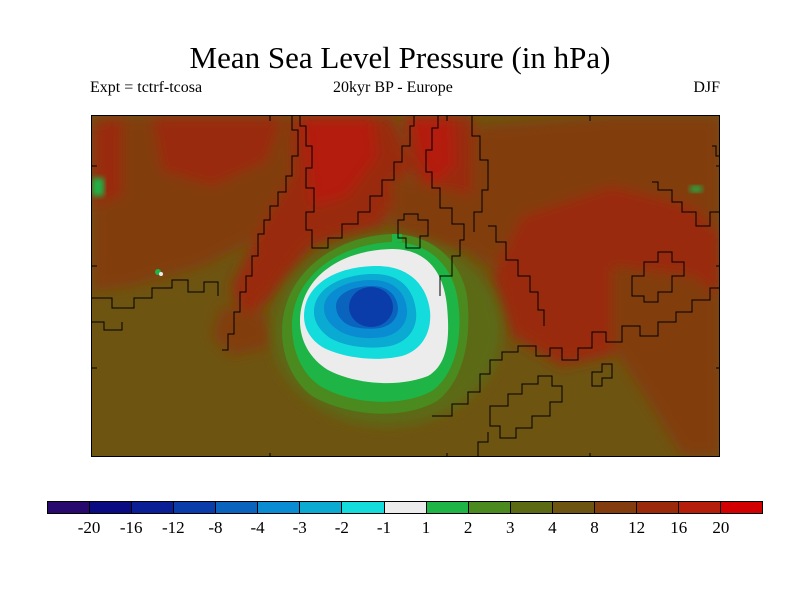 Image resolution: width=800 pixels, height=600 pixels. I want to click on colorbar, so click(405, 507).